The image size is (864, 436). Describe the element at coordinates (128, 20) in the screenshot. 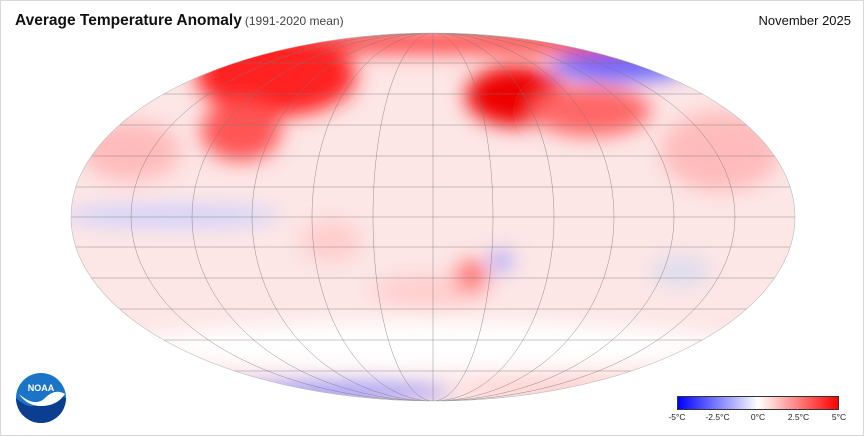

I see `title-text: Average Temperature Anomaly` at that location.